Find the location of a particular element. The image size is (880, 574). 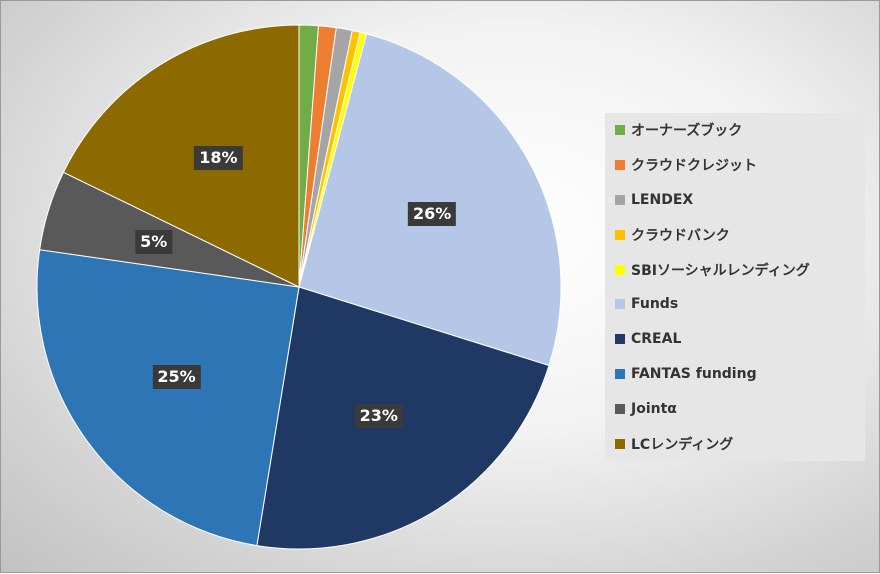

pie-slice is located at coordinates (181, 156).